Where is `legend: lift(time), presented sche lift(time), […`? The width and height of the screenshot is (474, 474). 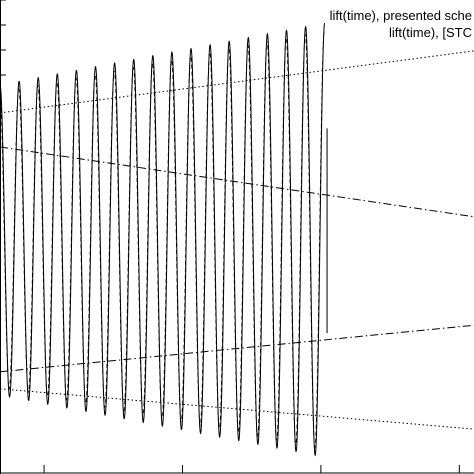
legend: lift(time), presented sche lift(time), [… is located at coordinates (401, 24).